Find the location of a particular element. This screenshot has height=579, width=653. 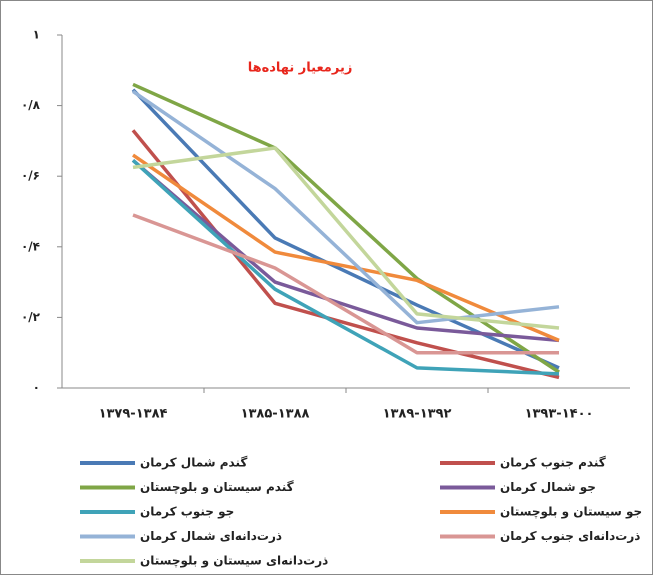

legend-label: ذرت‌دانه‌ای جنوب کرمان is located at coordinates (570, 536).